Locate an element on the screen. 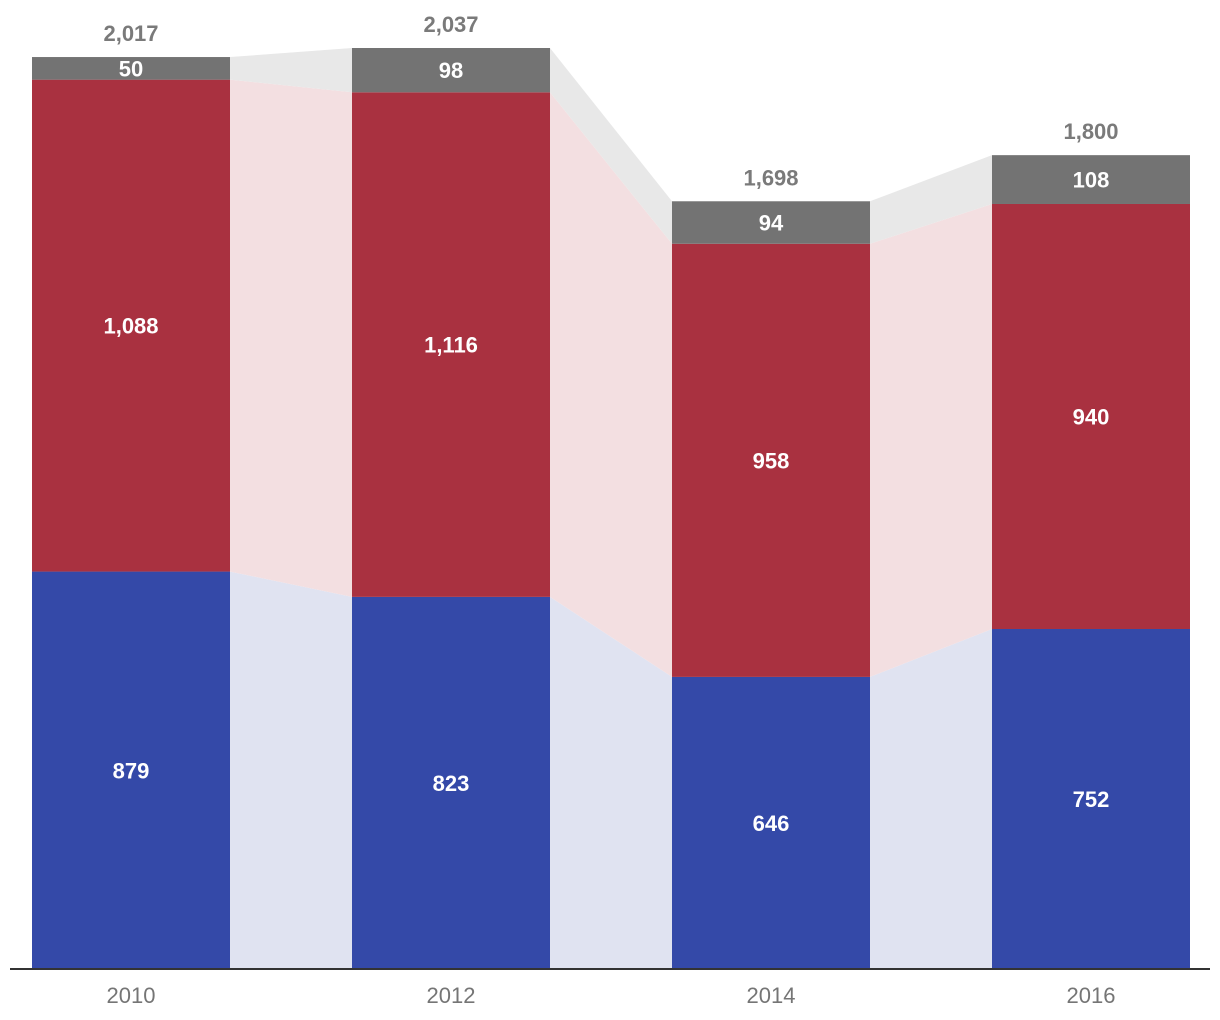 Image resolution: width=1220 pixels, height=1020 pixels. data-label: 940 is located at coordinates (1091, 416).